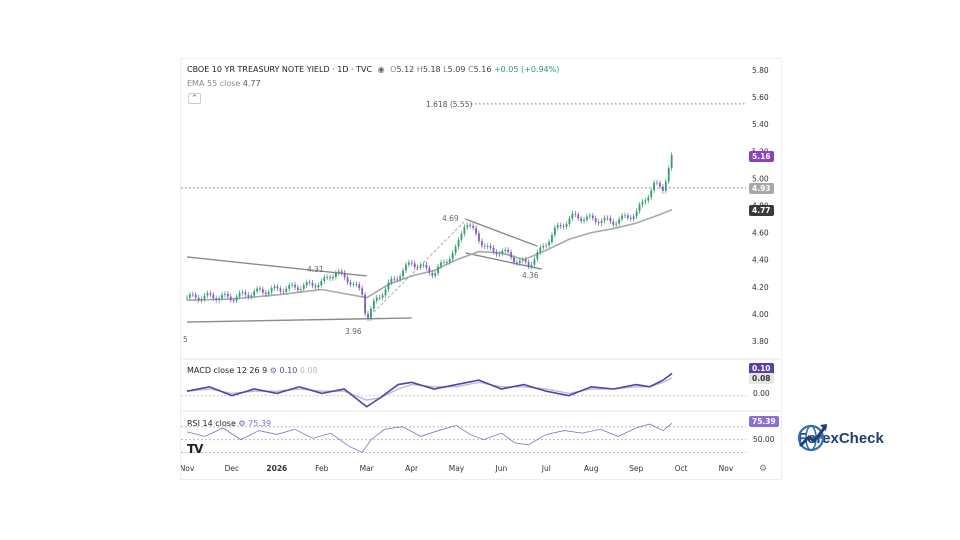 This screenshot has height=540, width=960. Describe the element at coordinates (763, 469) in the screenshot. I see `gear-icon: ⚙` at that location.